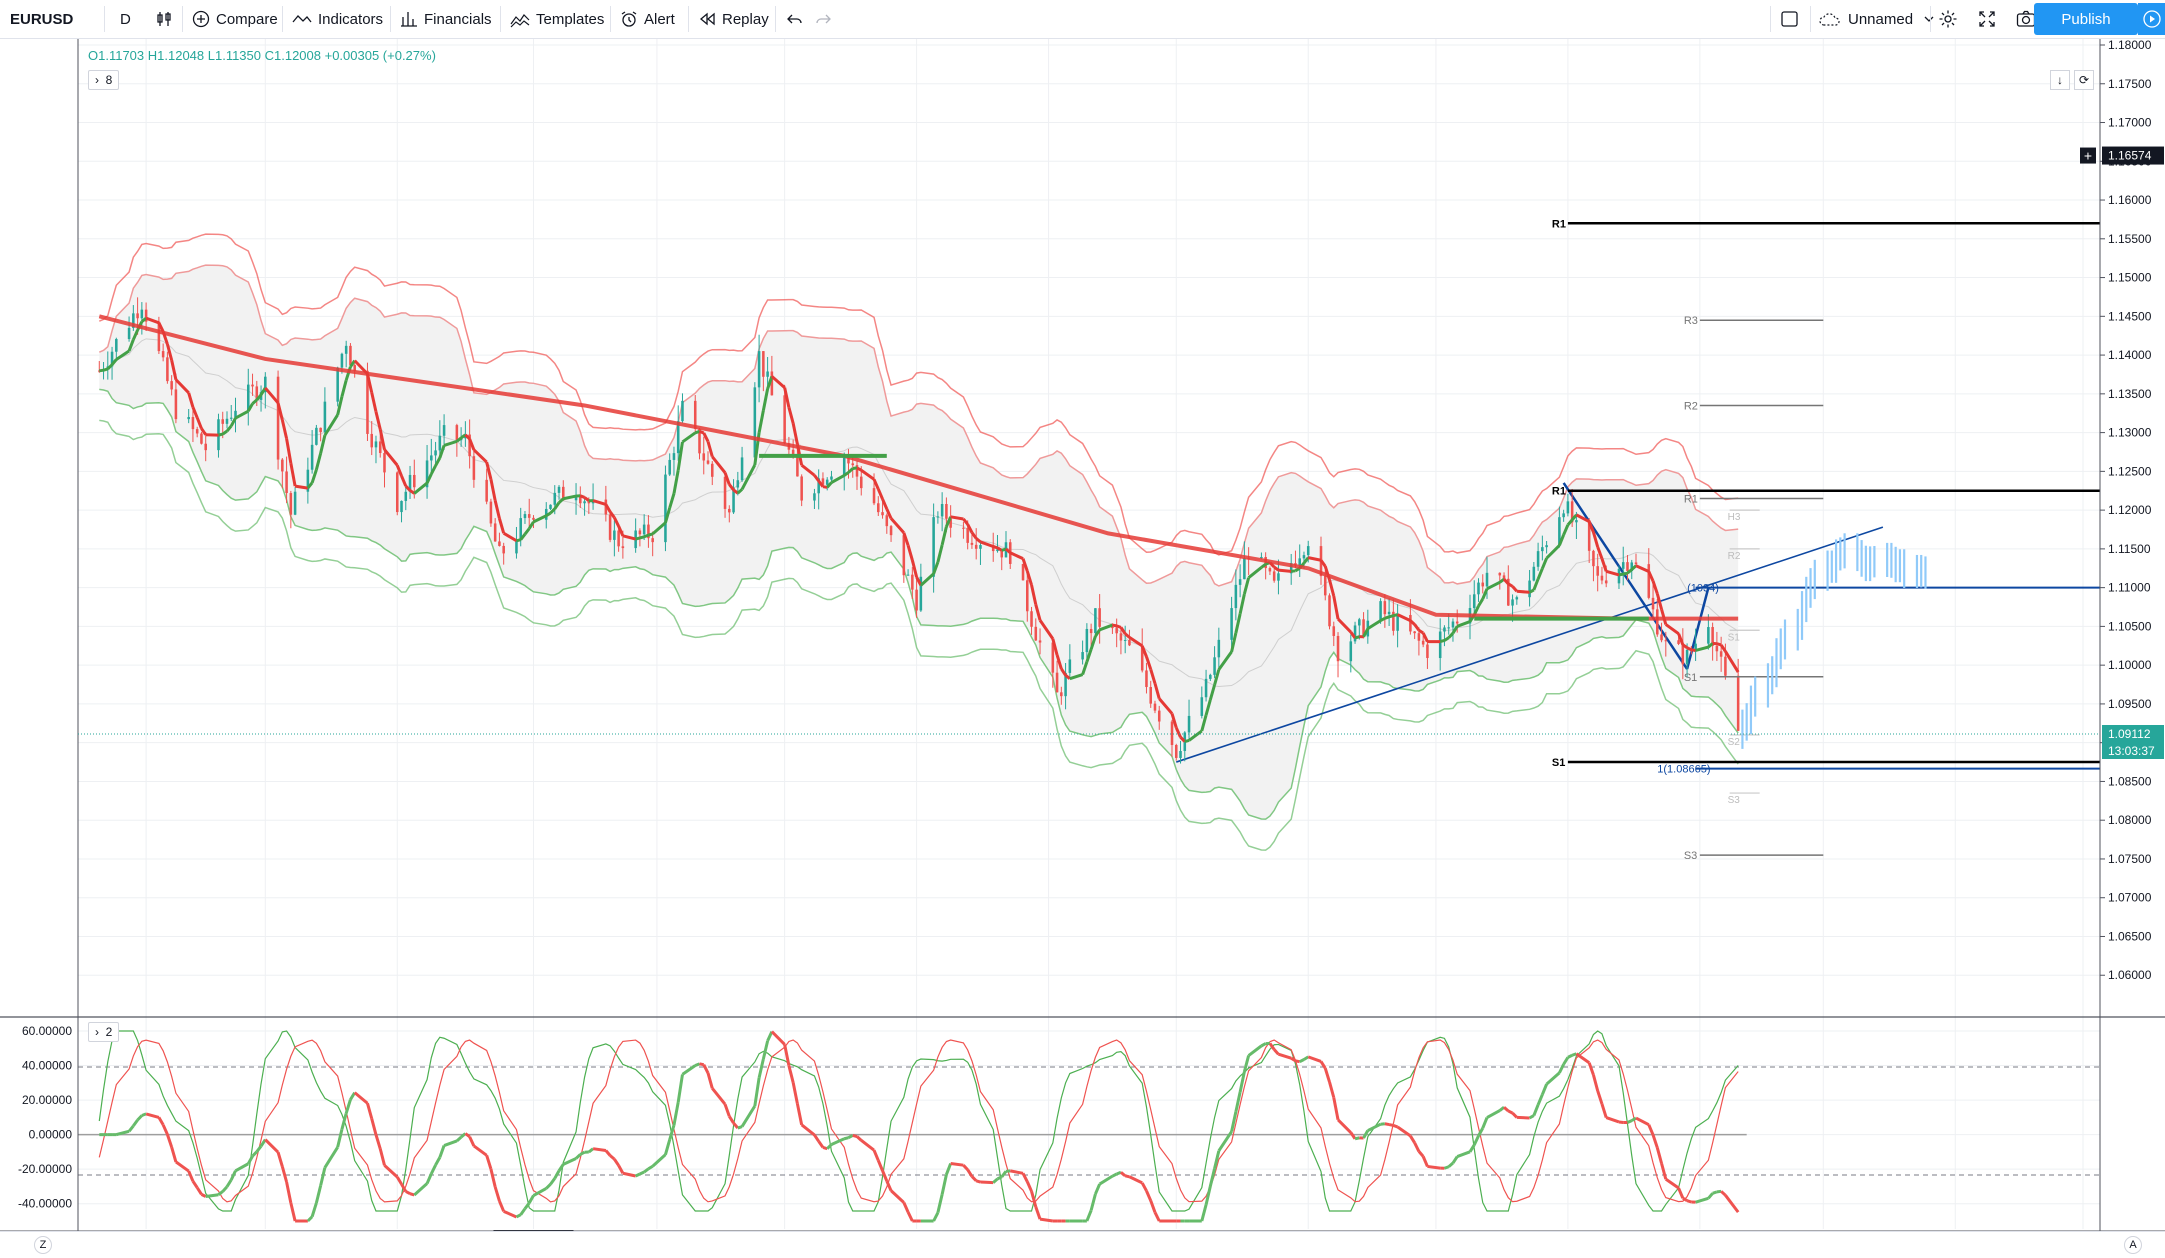  I want to click on compare-button: Compare, so click(235, 19).